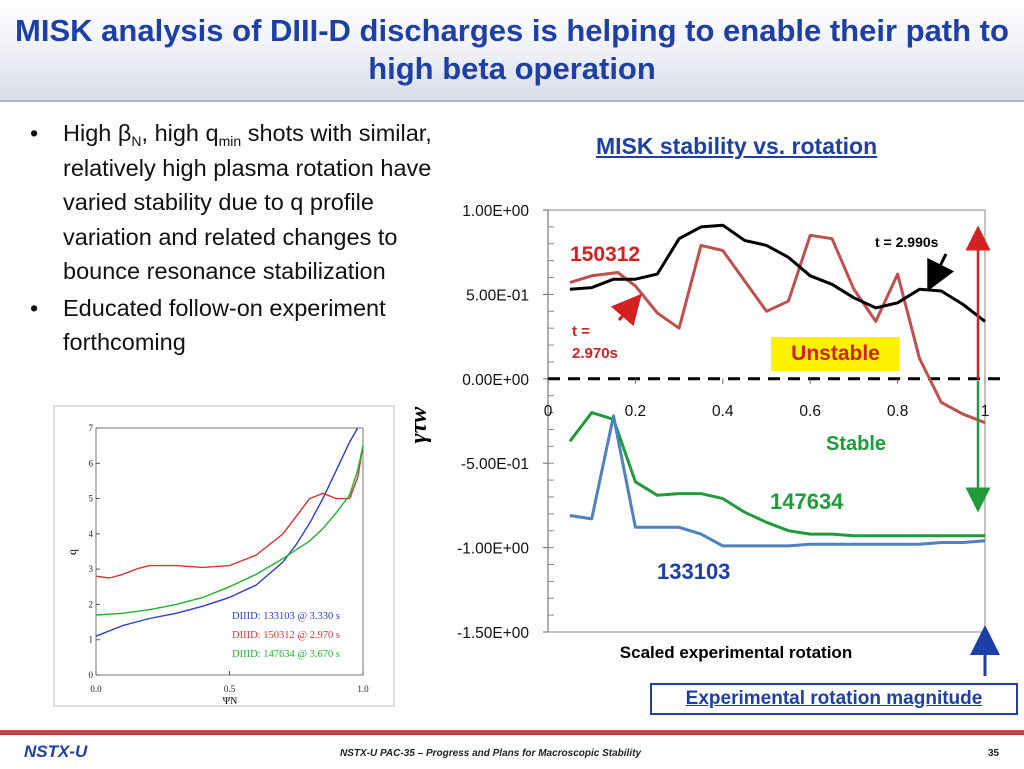 This screenshot has height=769, width=1024. I want to click on annotation-t2990: t = 2.990s, so click(907, 242).